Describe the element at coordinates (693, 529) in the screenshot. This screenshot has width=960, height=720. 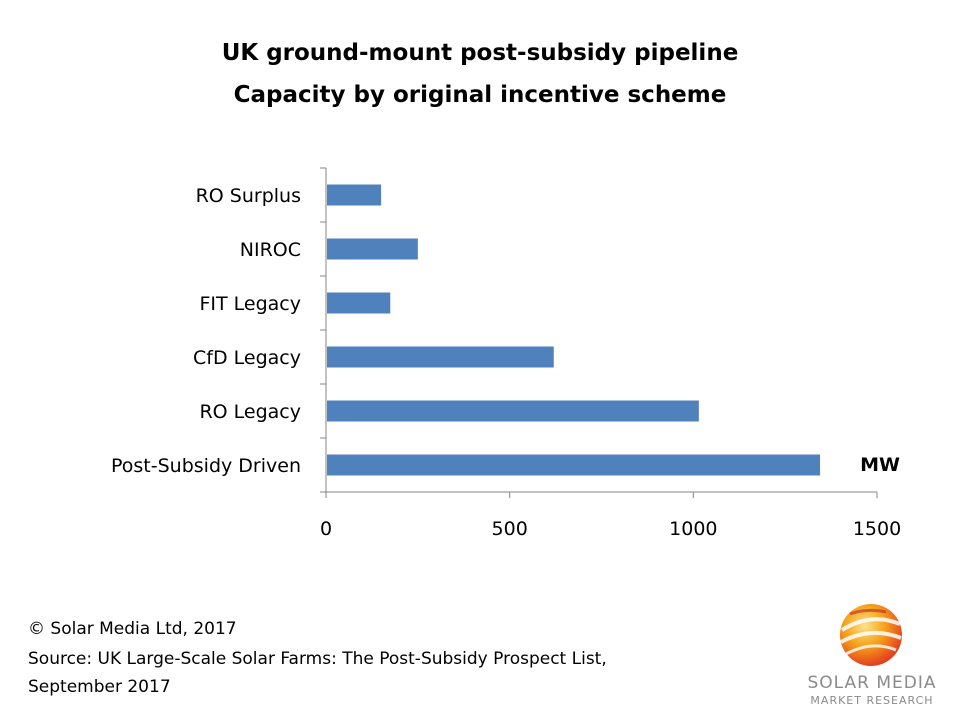
I see `x-tick-label: 1000` at that location.